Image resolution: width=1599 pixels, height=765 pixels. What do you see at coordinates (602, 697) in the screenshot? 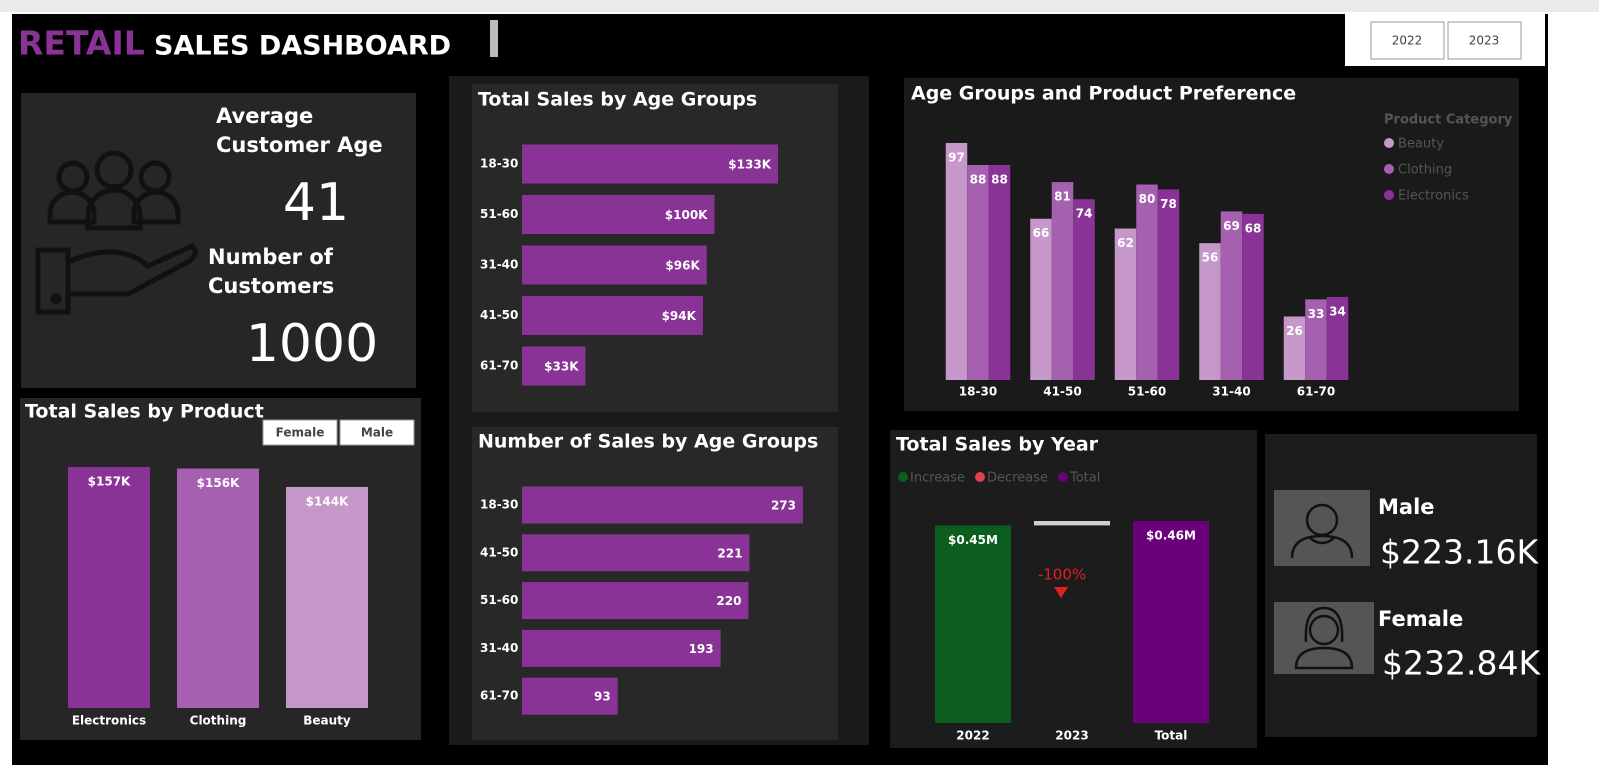
I see `data-label: 93` at bounding box center [602, 697].